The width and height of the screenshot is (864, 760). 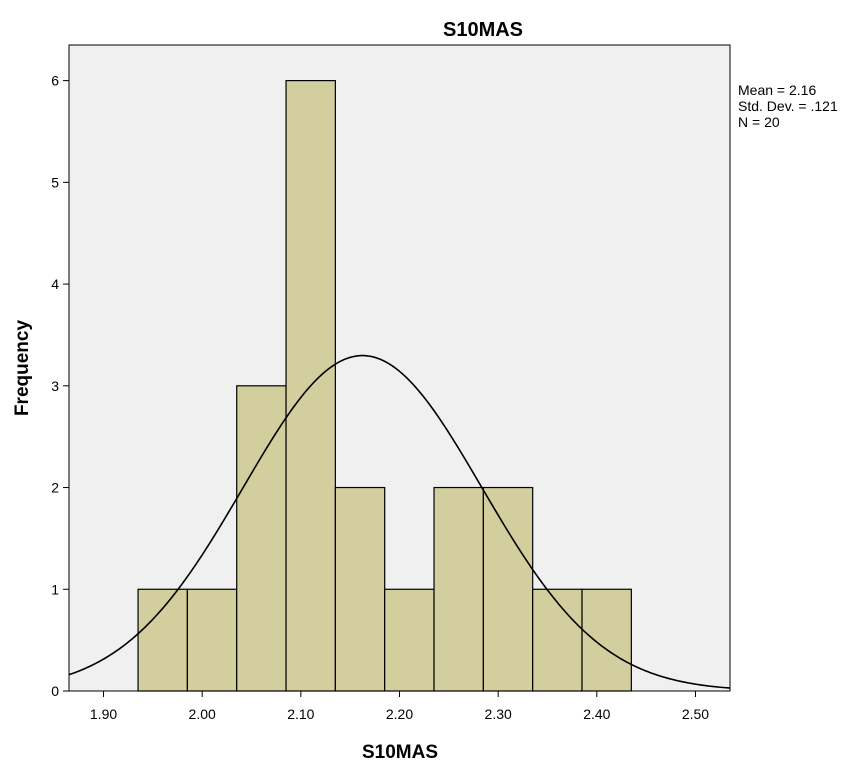 I want to click on y-axis-label: Frequency, so click(x=22, y=368).